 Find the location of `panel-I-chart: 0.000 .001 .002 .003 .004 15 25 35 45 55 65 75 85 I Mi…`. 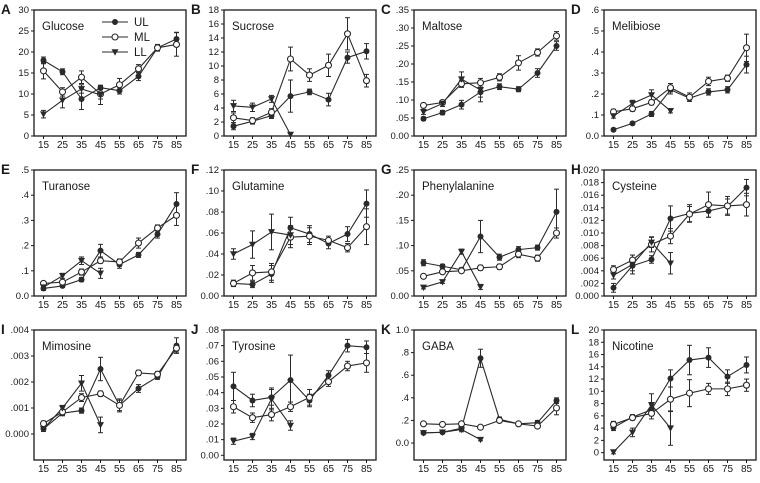

panel-I-chart: 0.000 .001 .002 .003 .004 15 25 35 45 55 65 75 85 I Mi… is located at coordinates (95, 401).